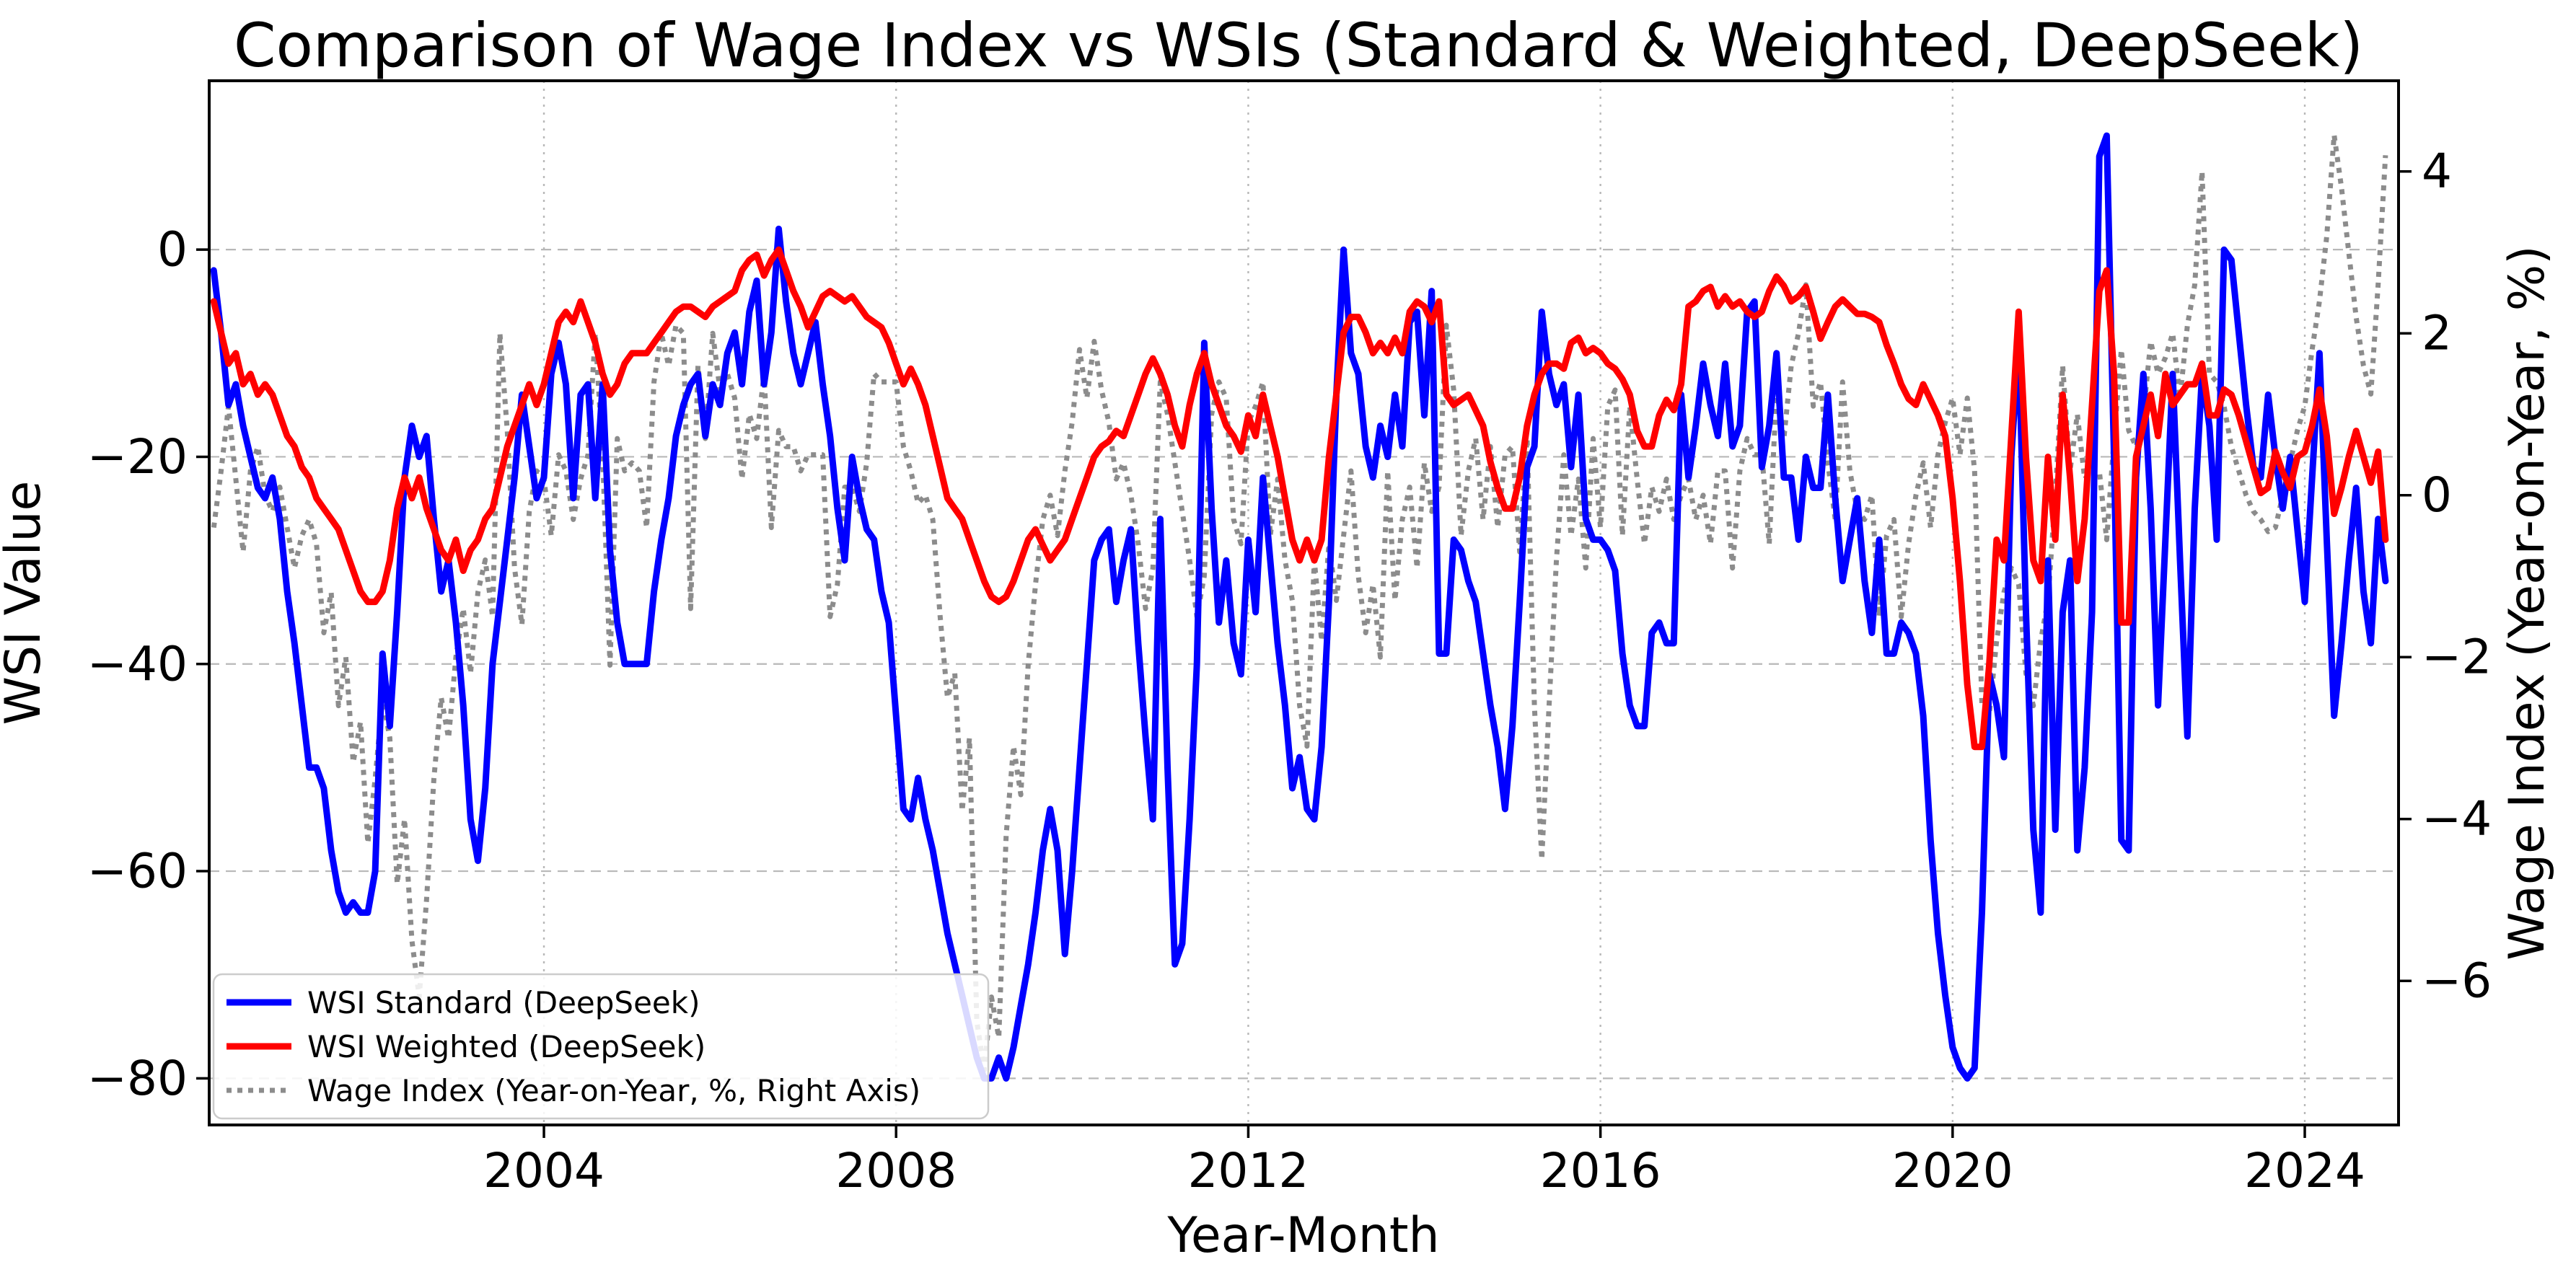 This screenshot has width=2576, height=1280. Describe the element at coordinates (137, 1078) in the screenshot. I see `left-tick-label: −80` at that location.